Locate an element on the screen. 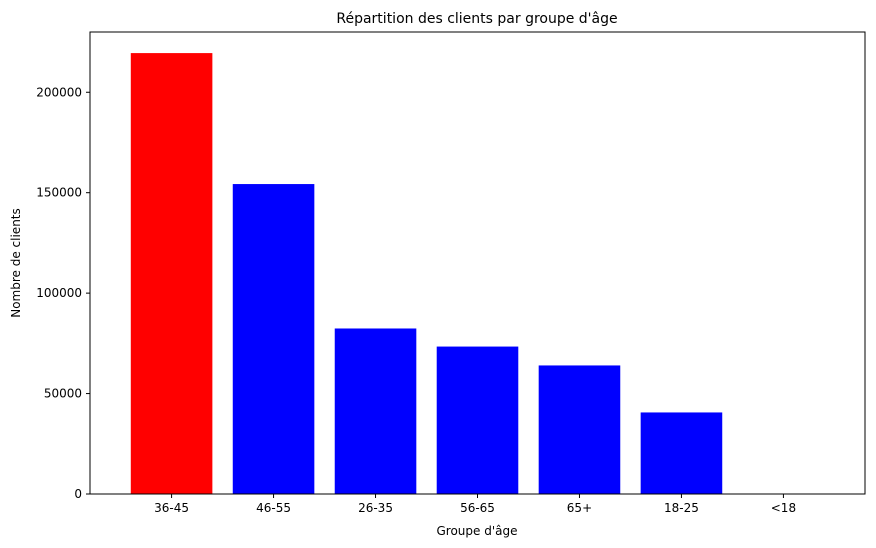 This screenshot has height=548, width=876. x-tick-label: <18 is located at coordinates (783, 508).